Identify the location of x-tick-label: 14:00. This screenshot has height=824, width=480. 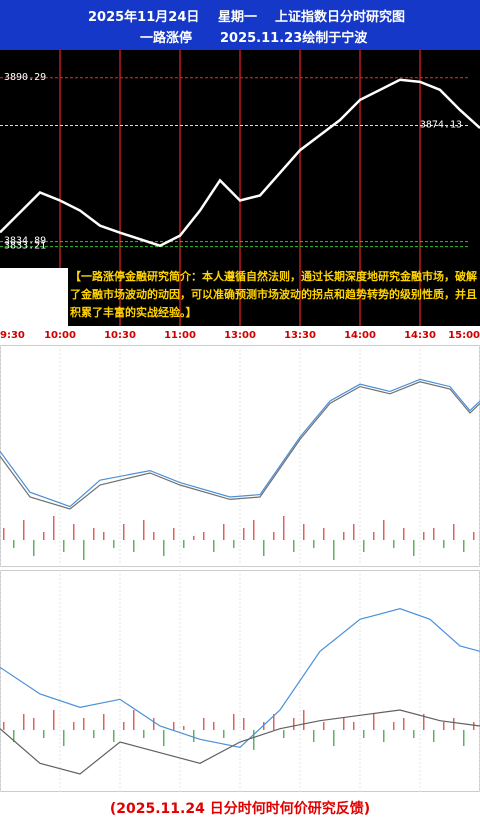
(360, 335).